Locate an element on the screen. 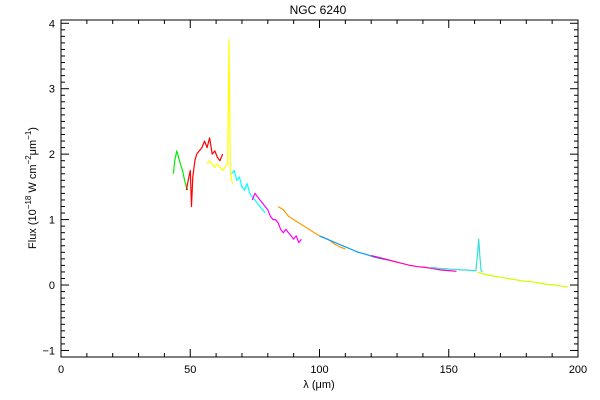 This screenshot has height=400, width=600. x-tick-label: 150 is located at coordinates (449, 370).